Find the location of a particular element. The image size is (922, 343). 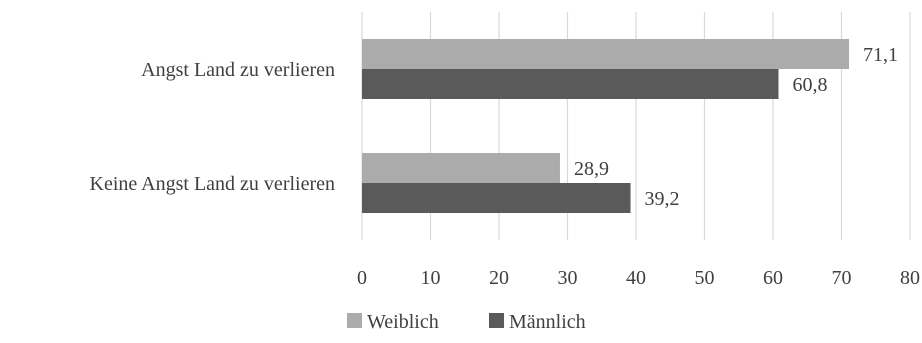

legend-swatch-männlich is located at coordinates (496, 320).